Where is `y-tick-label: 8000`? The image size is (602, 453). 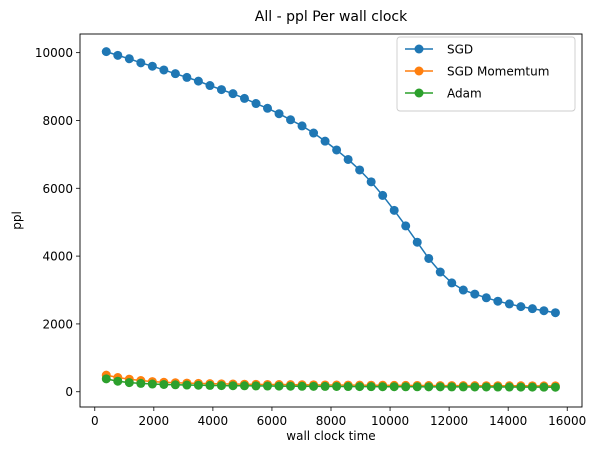
y-tick-label: 8000 is located at coordinates (57, 121).